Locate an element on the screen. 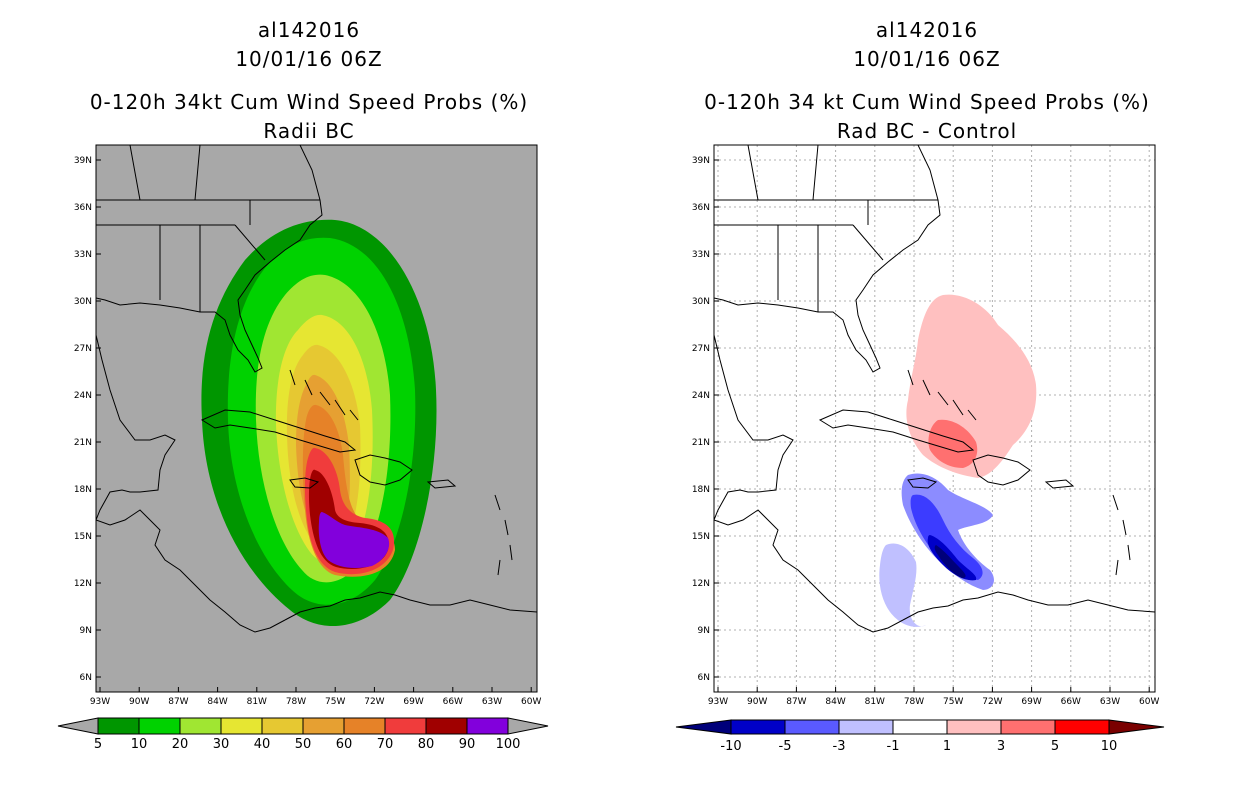 The width and height of the screenshot is (1236, 800). colorbar-label: 30 is located at coordinates (221, 744).